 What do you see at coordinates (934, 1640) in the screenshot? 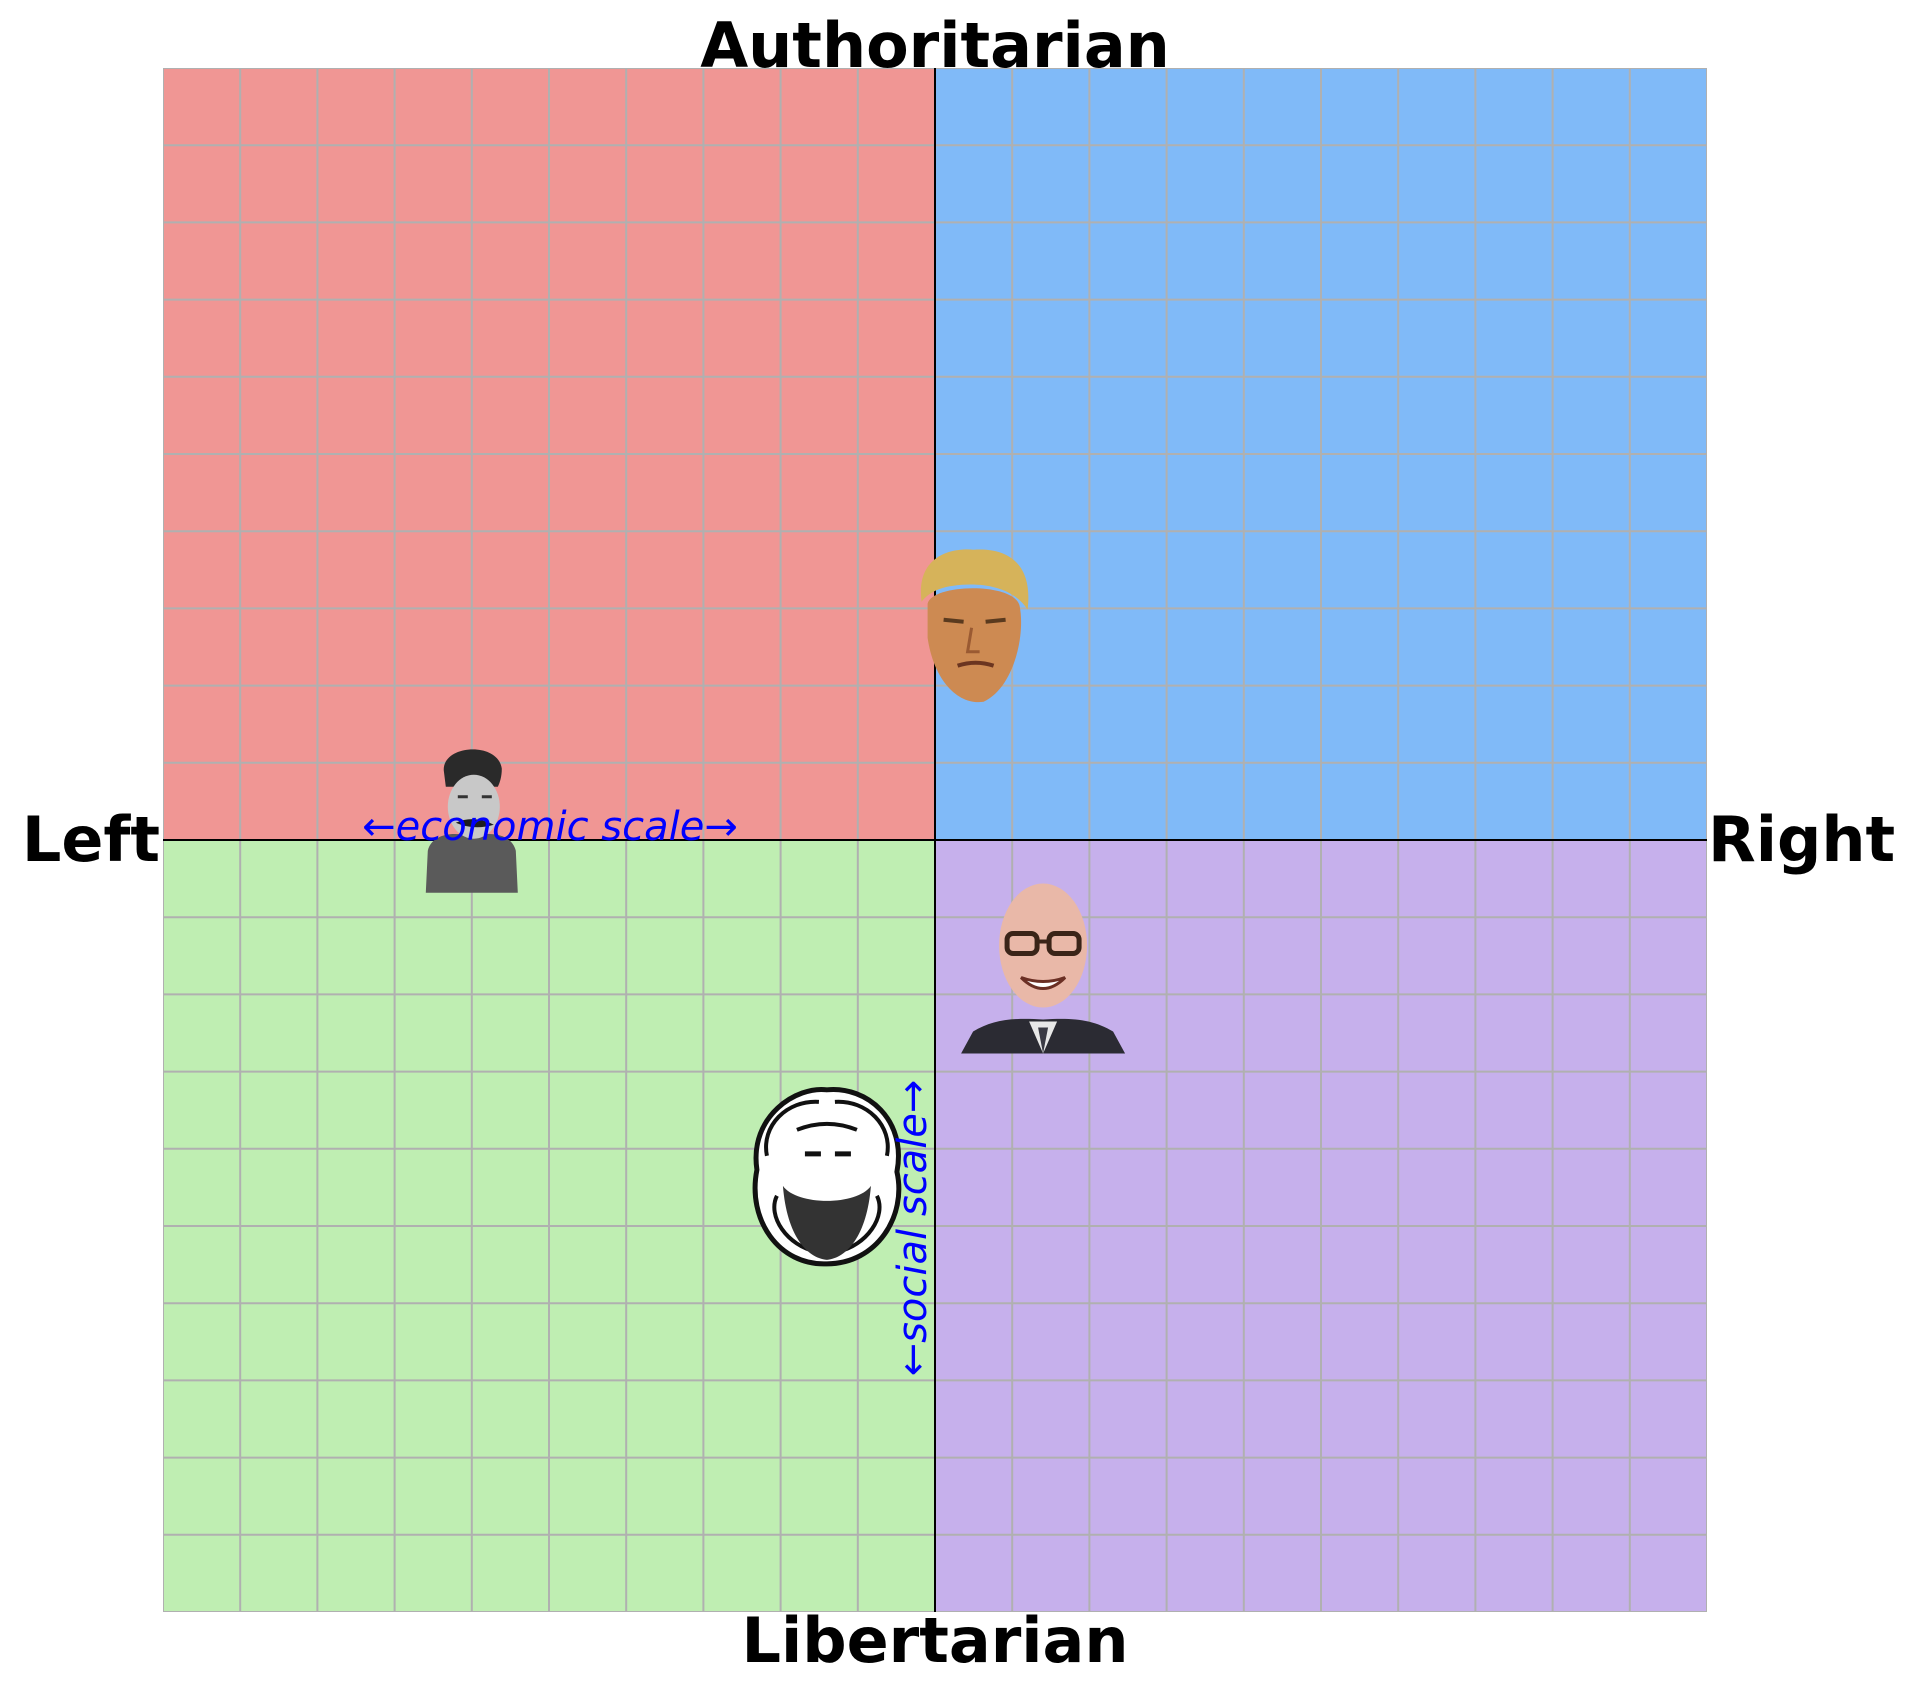
I see `axis-label-libertarian: Libertarian` at bounding box center [934, 1640].